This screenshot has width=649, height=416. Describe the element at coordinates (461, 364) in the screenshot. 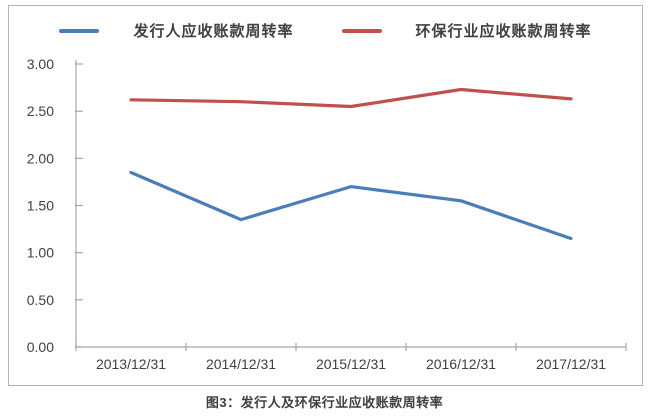

I see `x-tick-label: 2016/12/31` at that location.